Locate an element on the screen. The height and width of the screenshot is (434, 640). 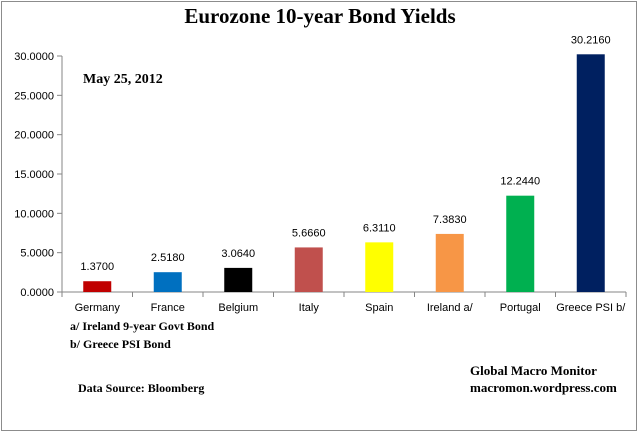
credit-site: macromon.wordpress.com is located at coordinates (543, 387).